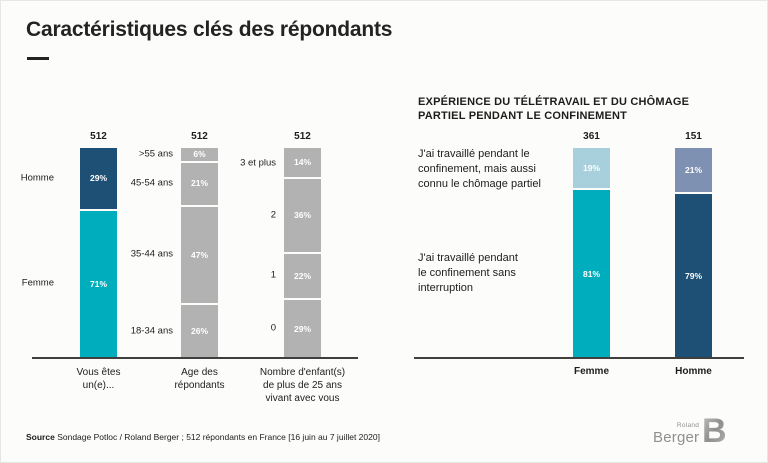 This screenshot has width=768, height=463. Describe the element at coordinates (273, 215) in the screenshot. I see `segment-label: 2` at that location.